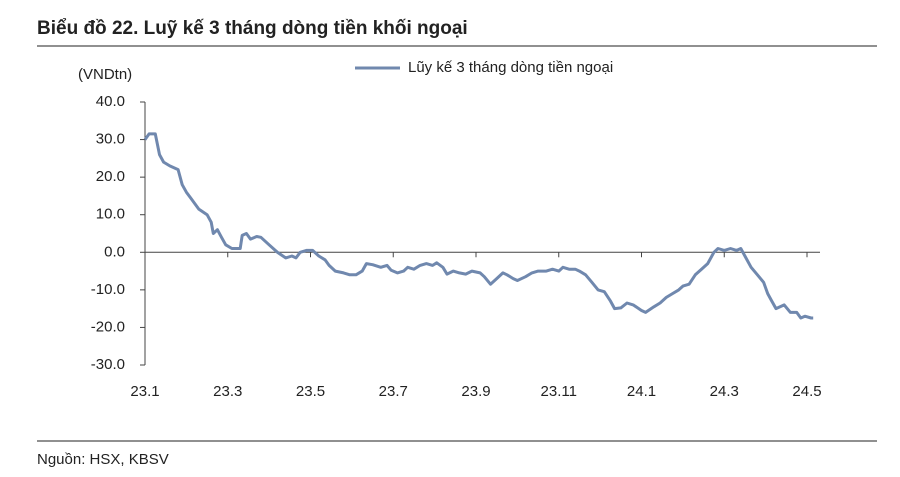 The height and width of the screenshot is (477, 900). I want to click on legend-label: Lũy kế 3 tháng dòng tiền ngoại, so click(510, 67).